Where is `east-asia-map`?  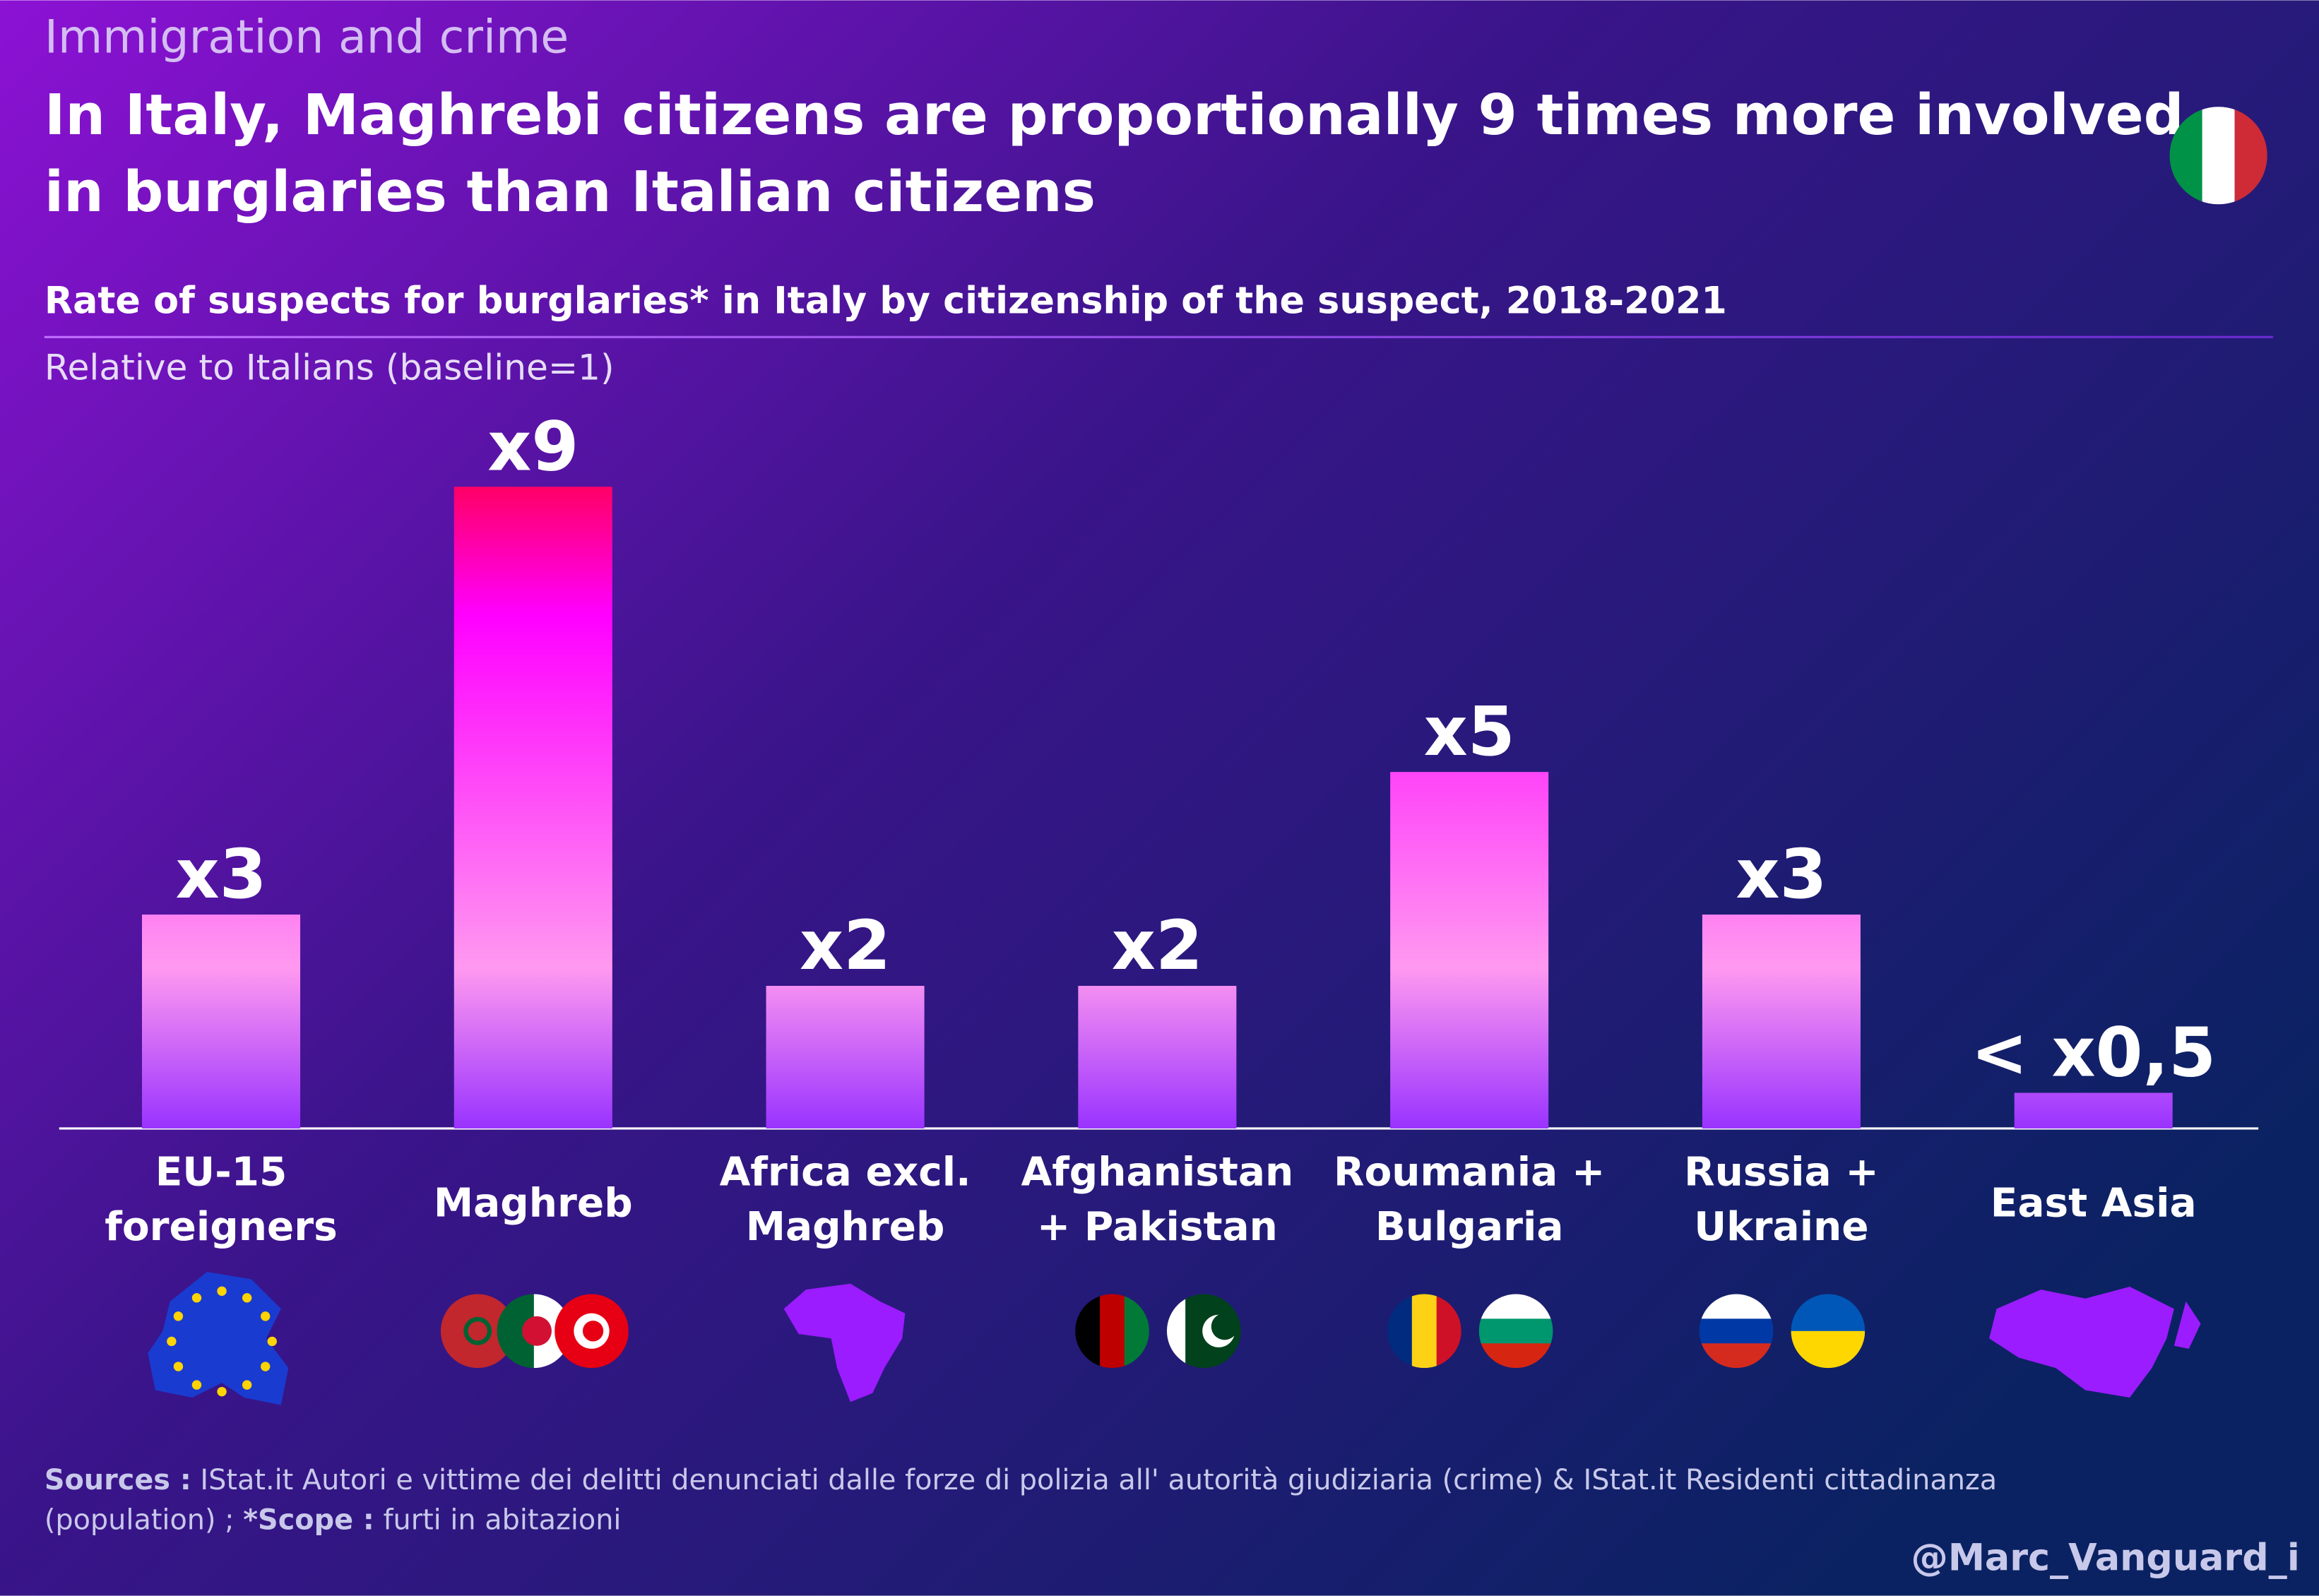 east-asia-map is located at coordinates (2095, 1342).